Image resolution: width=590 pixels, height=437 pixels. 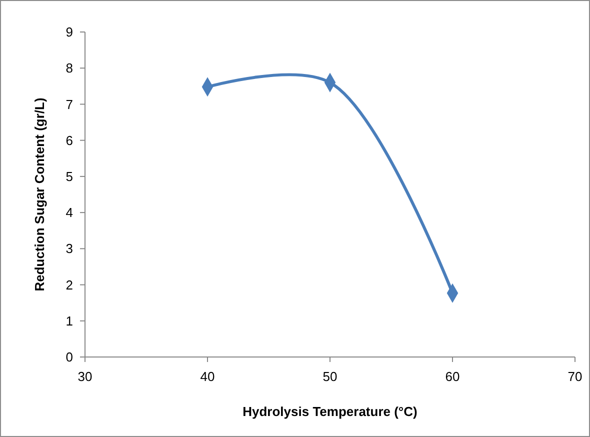 I want to click on y-tick-label: 3, so click(x=69, y=248).